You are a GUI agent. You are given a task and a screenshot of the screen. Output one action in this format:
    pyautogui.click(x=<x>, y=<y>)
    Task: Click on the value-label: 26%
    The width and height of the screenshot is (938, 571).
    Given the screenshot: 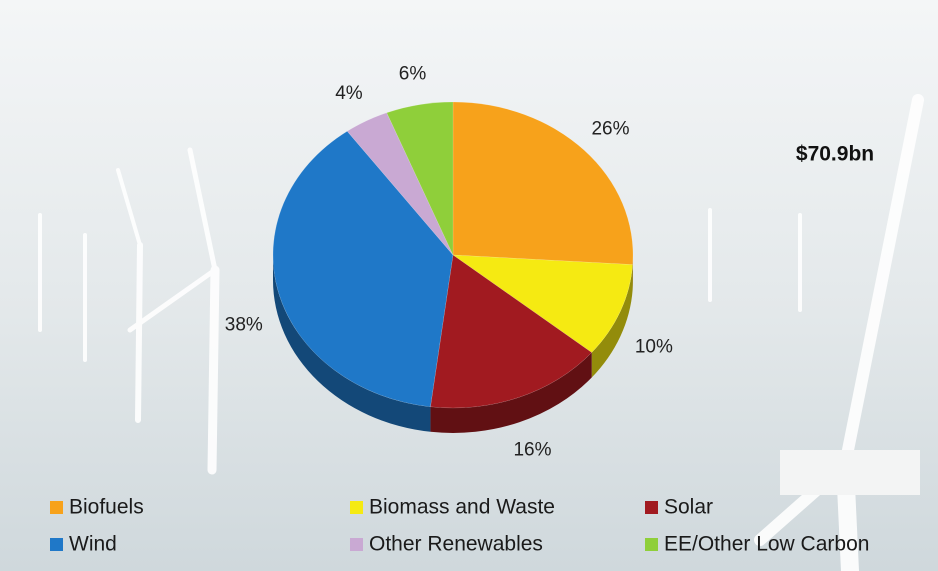 What is the action you would take?
    pyautogui.click(x=610, y=128)
    